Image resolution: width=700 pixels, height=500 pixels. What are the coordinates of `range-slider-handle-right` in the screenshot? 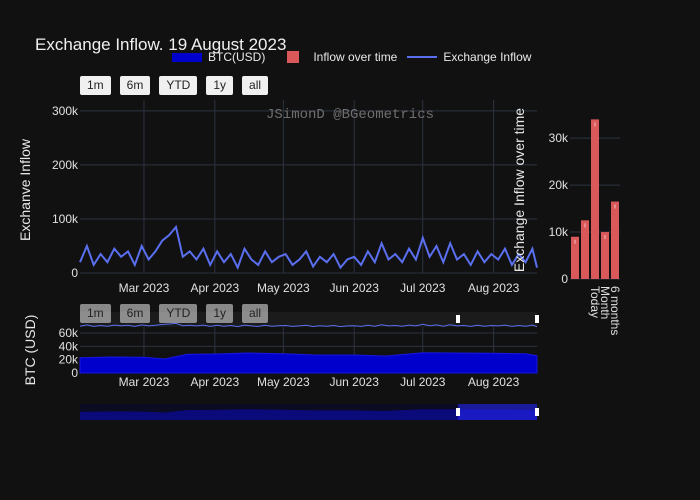 It's located at (537, 412).